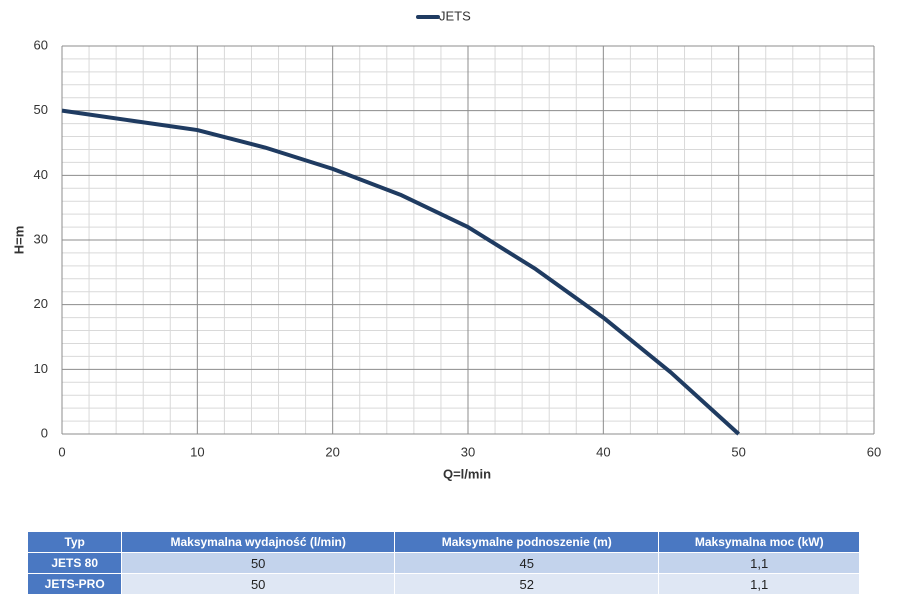 This screenshot has height=616, width=900. Describe the element at coordinates (759, 542) in the screenshot. I see `header-cell: Maksymalna moc (kW)` at that location.